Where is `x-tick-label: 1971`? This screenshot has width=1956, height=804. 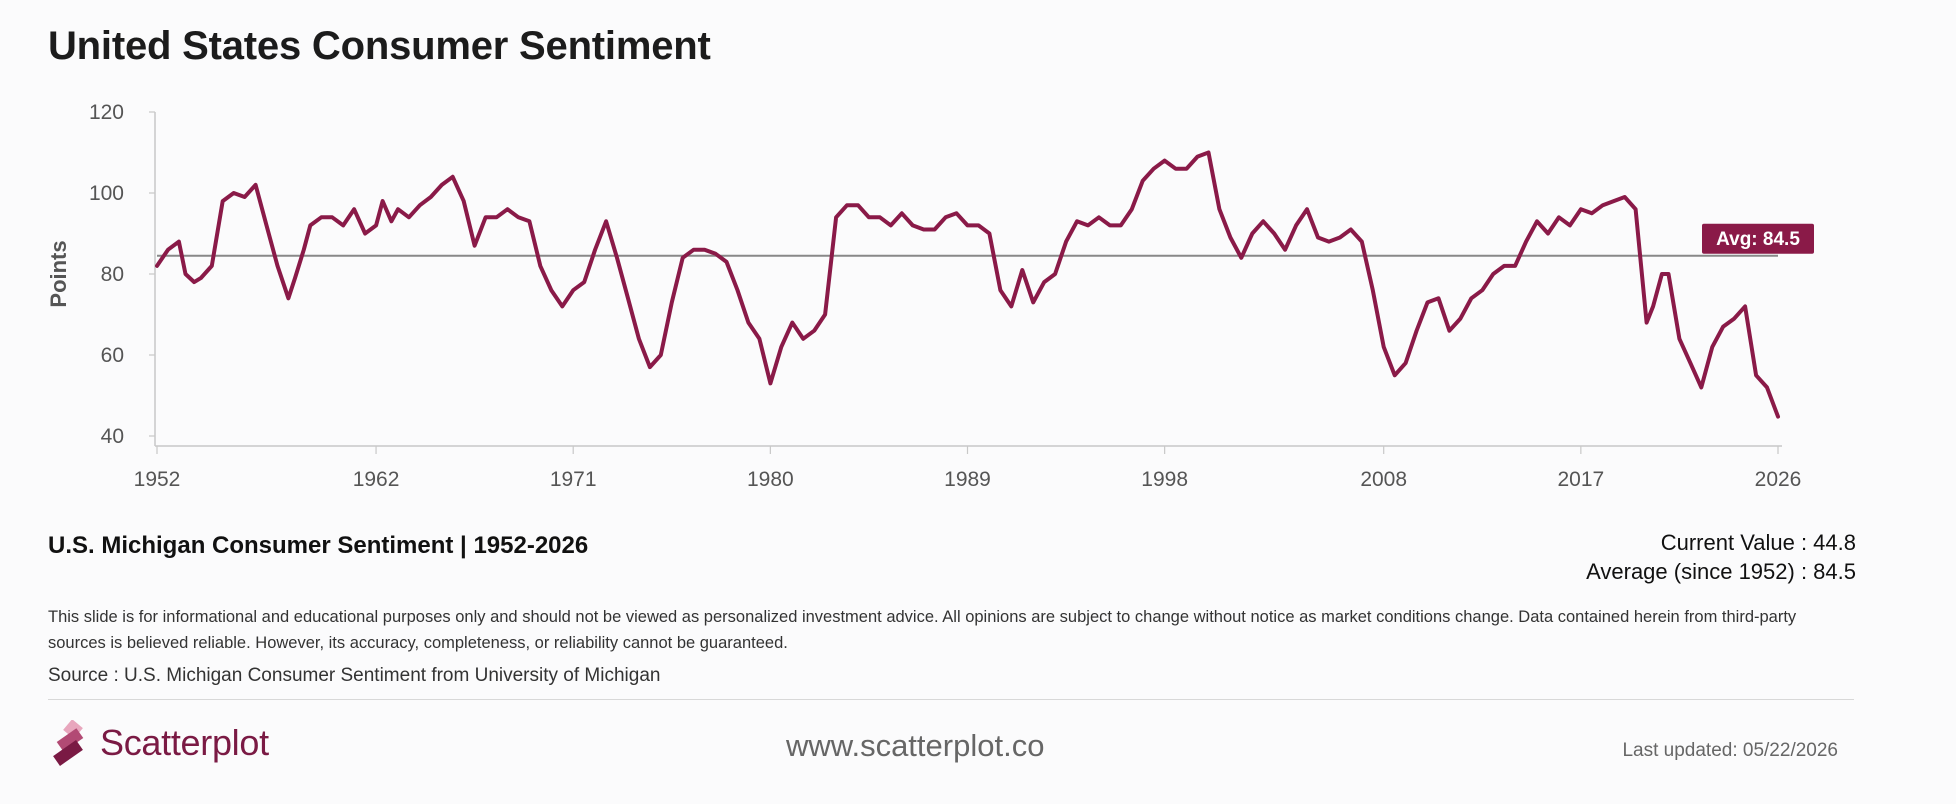
x-tick-label: 1971 is located at coordinates (573, 479).